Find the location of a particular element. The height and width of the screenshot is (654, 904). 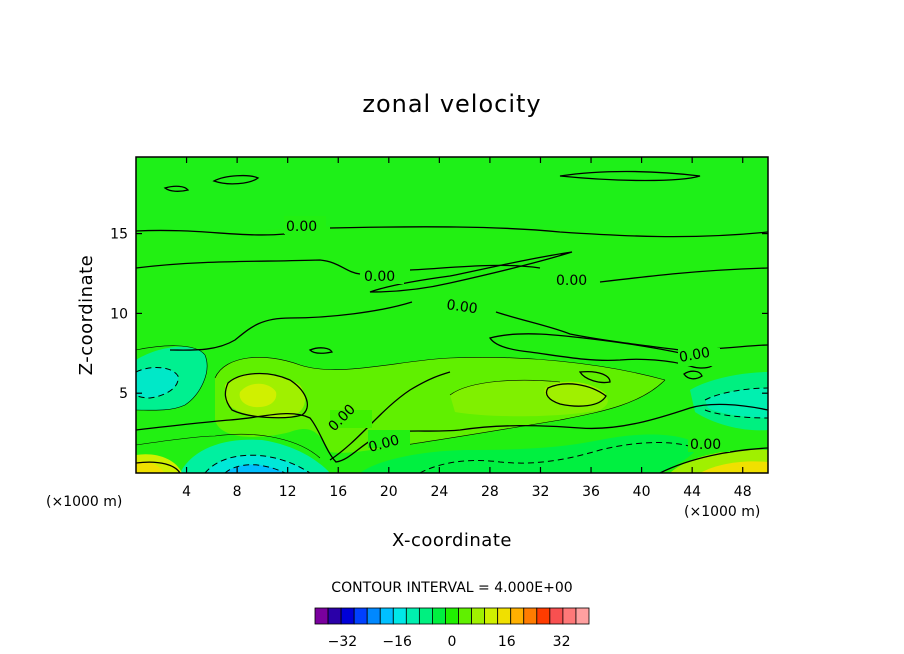

colorbar is located at coordinates (452, 616).